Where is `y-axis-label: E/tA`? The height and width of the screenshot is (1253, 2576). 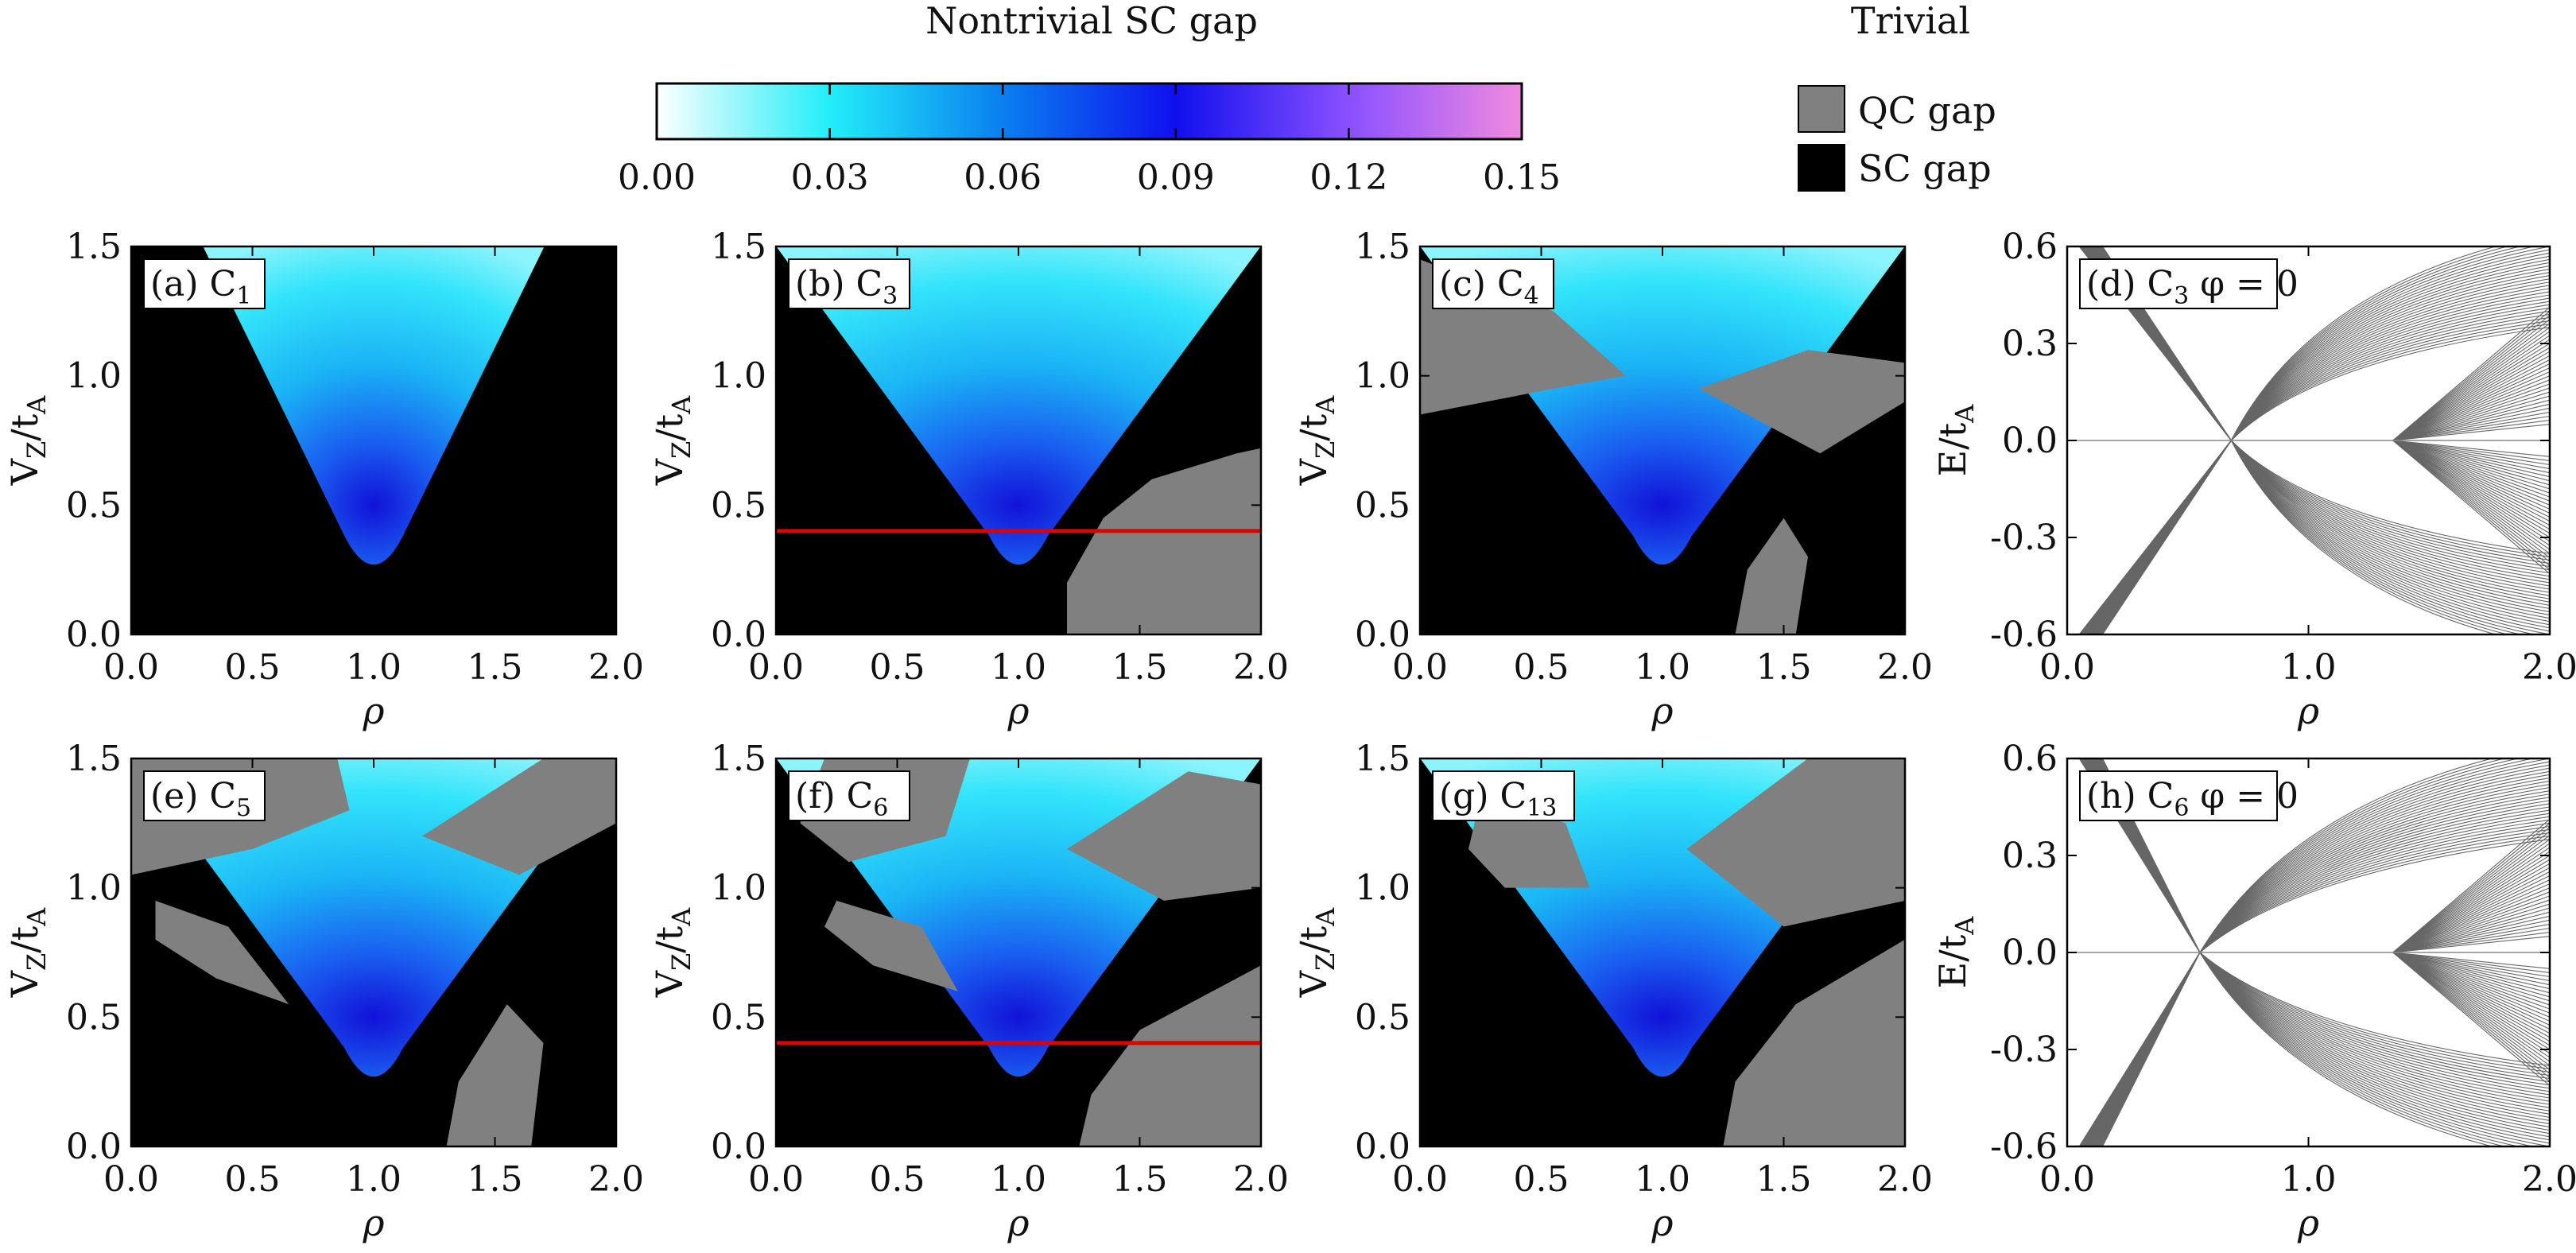
y-axis-label: E/tA is located at coordinates (1955, 440).